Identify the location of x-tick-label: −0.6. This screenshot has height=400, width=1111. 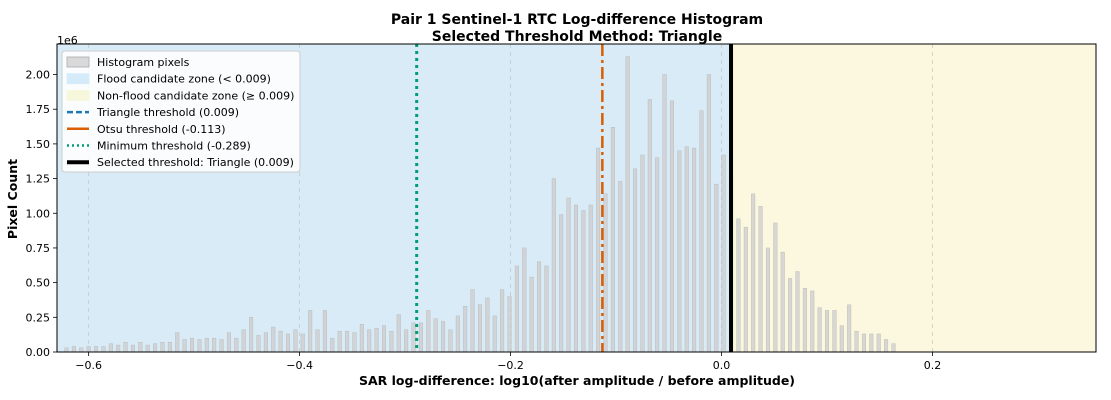
(88, 365).